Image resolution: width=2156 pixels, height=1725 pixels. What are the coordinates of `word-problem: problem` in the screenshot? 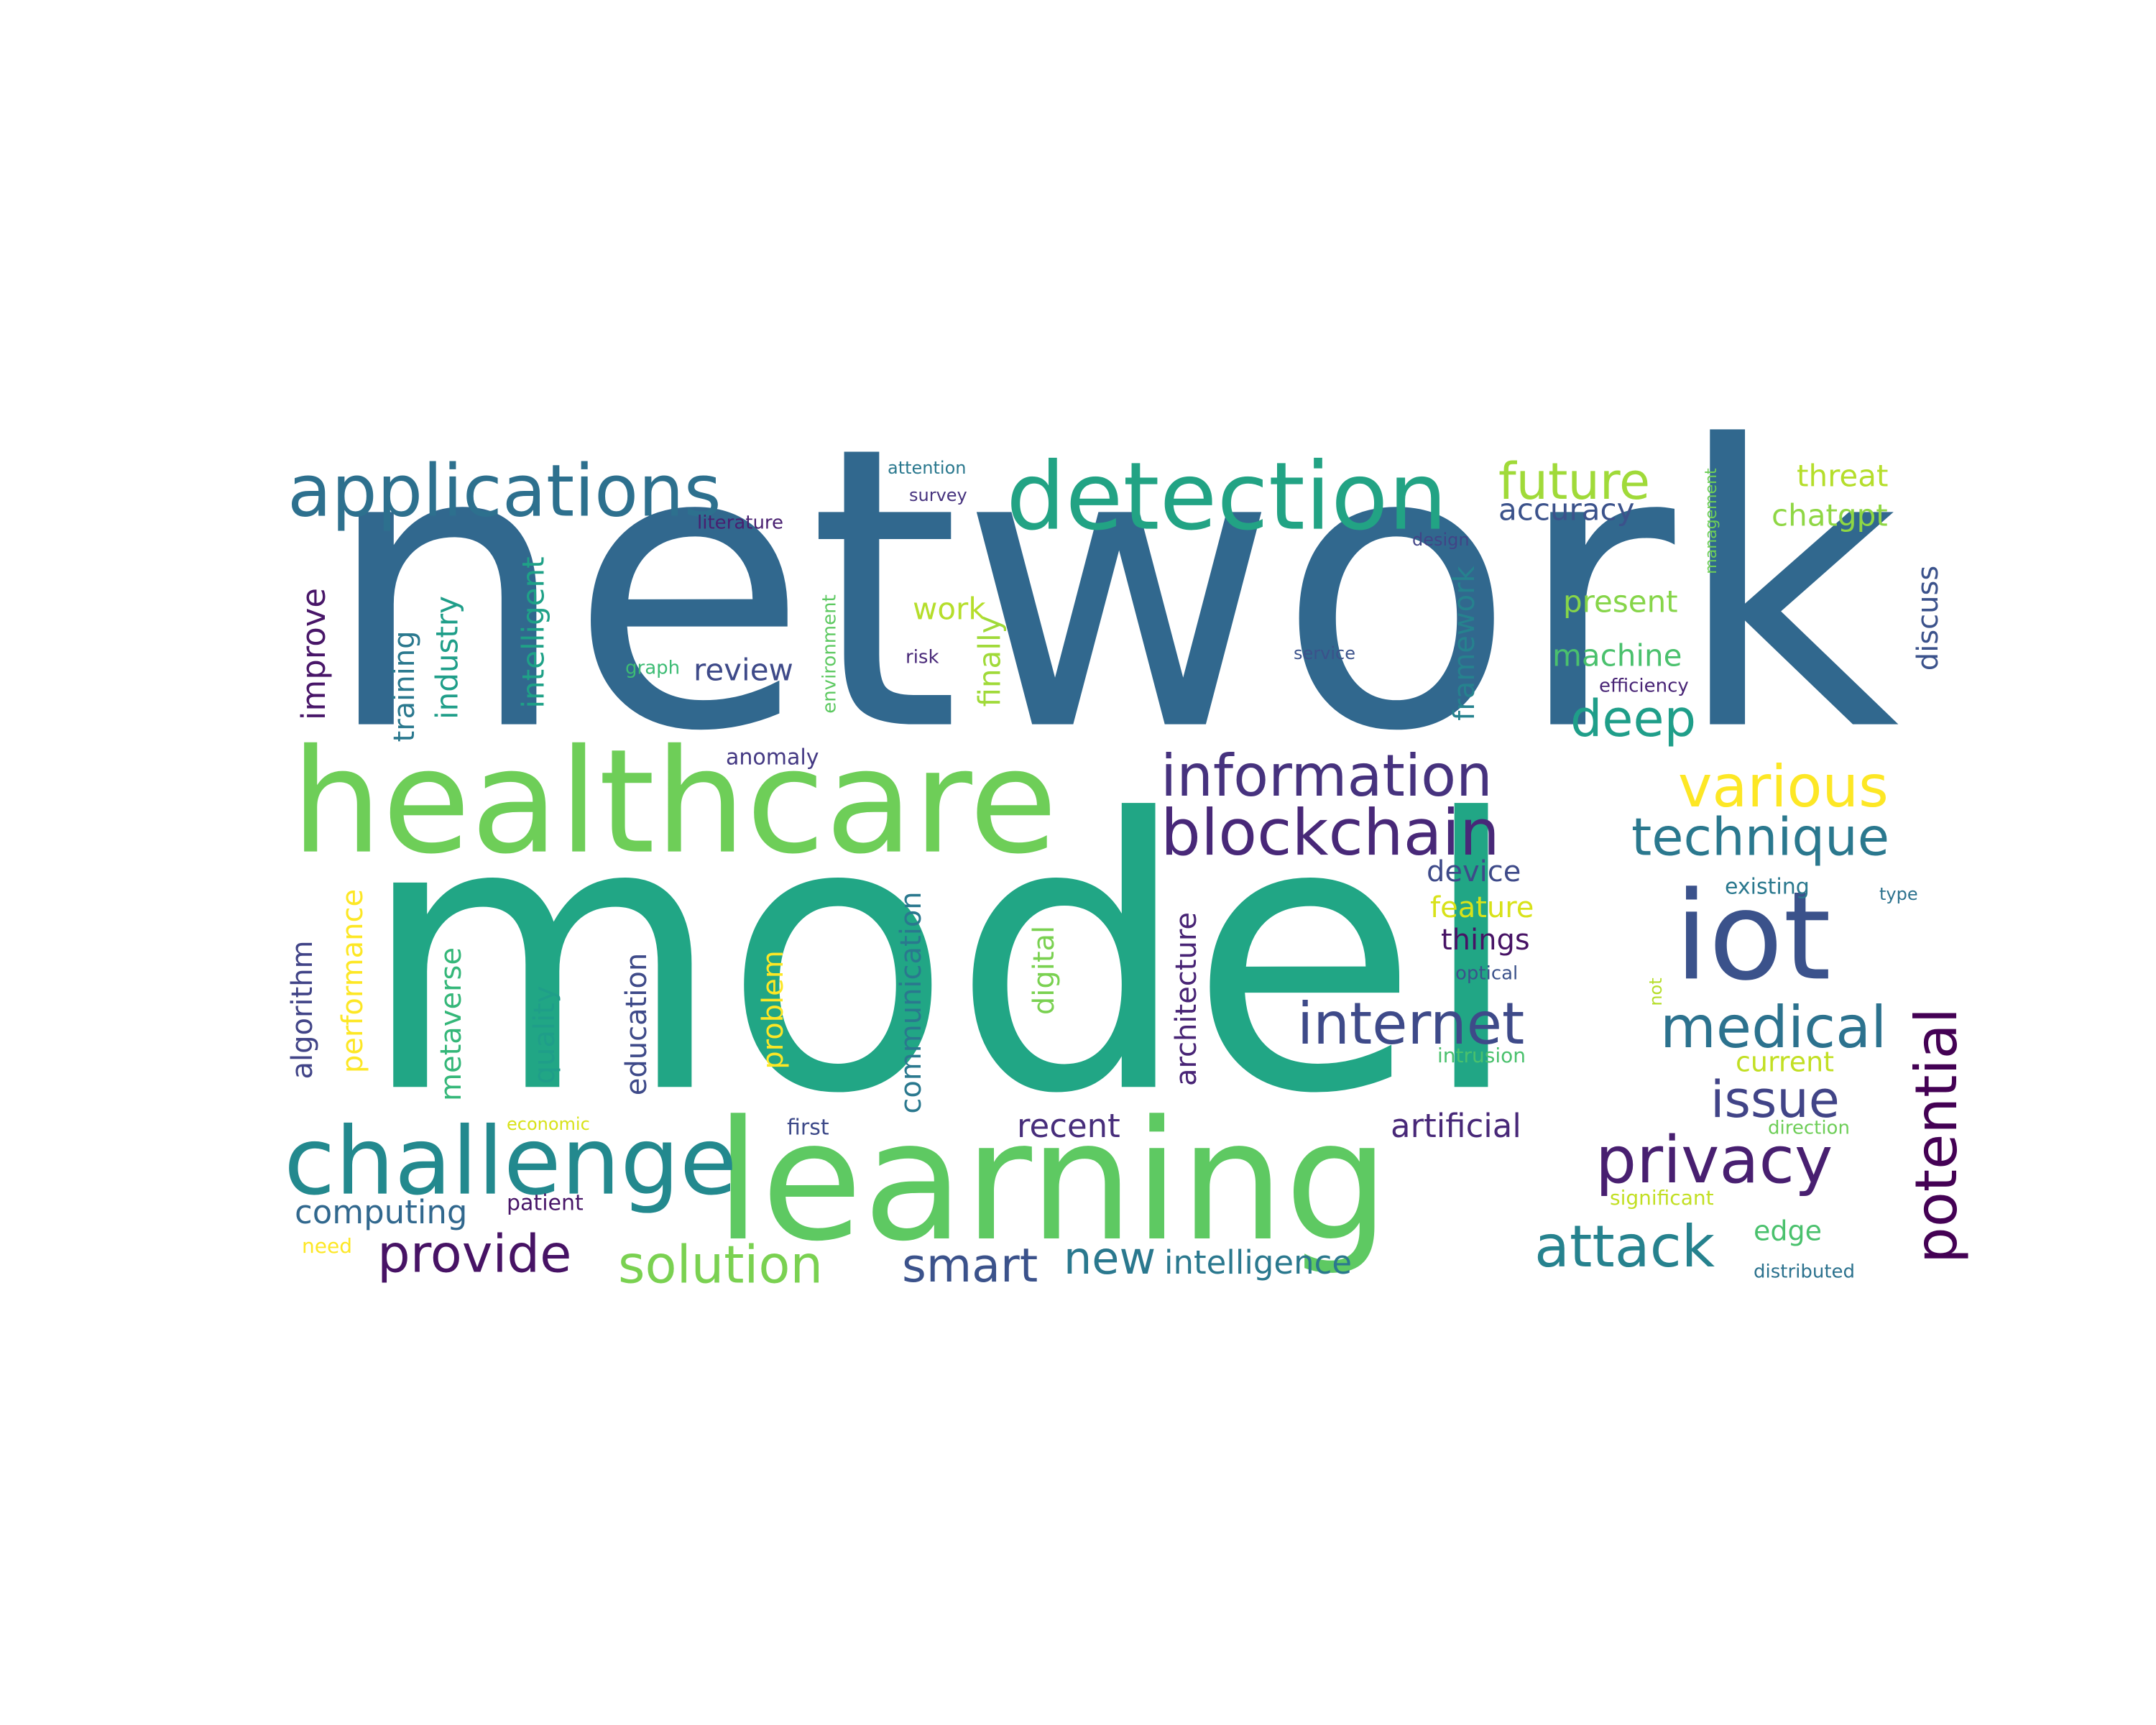 It's located at (774, 1010).